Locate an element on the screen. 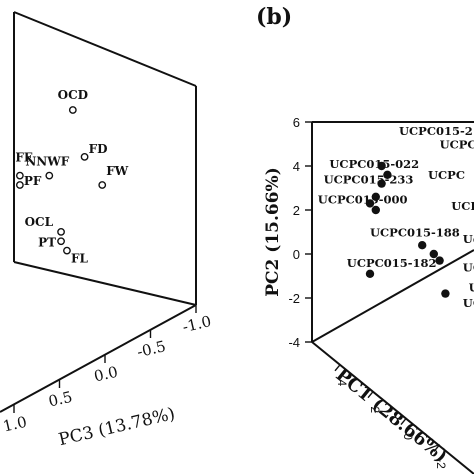 The image size is (474, 474). panel-a-point-label: OCD is located at coordinates (73, 95).